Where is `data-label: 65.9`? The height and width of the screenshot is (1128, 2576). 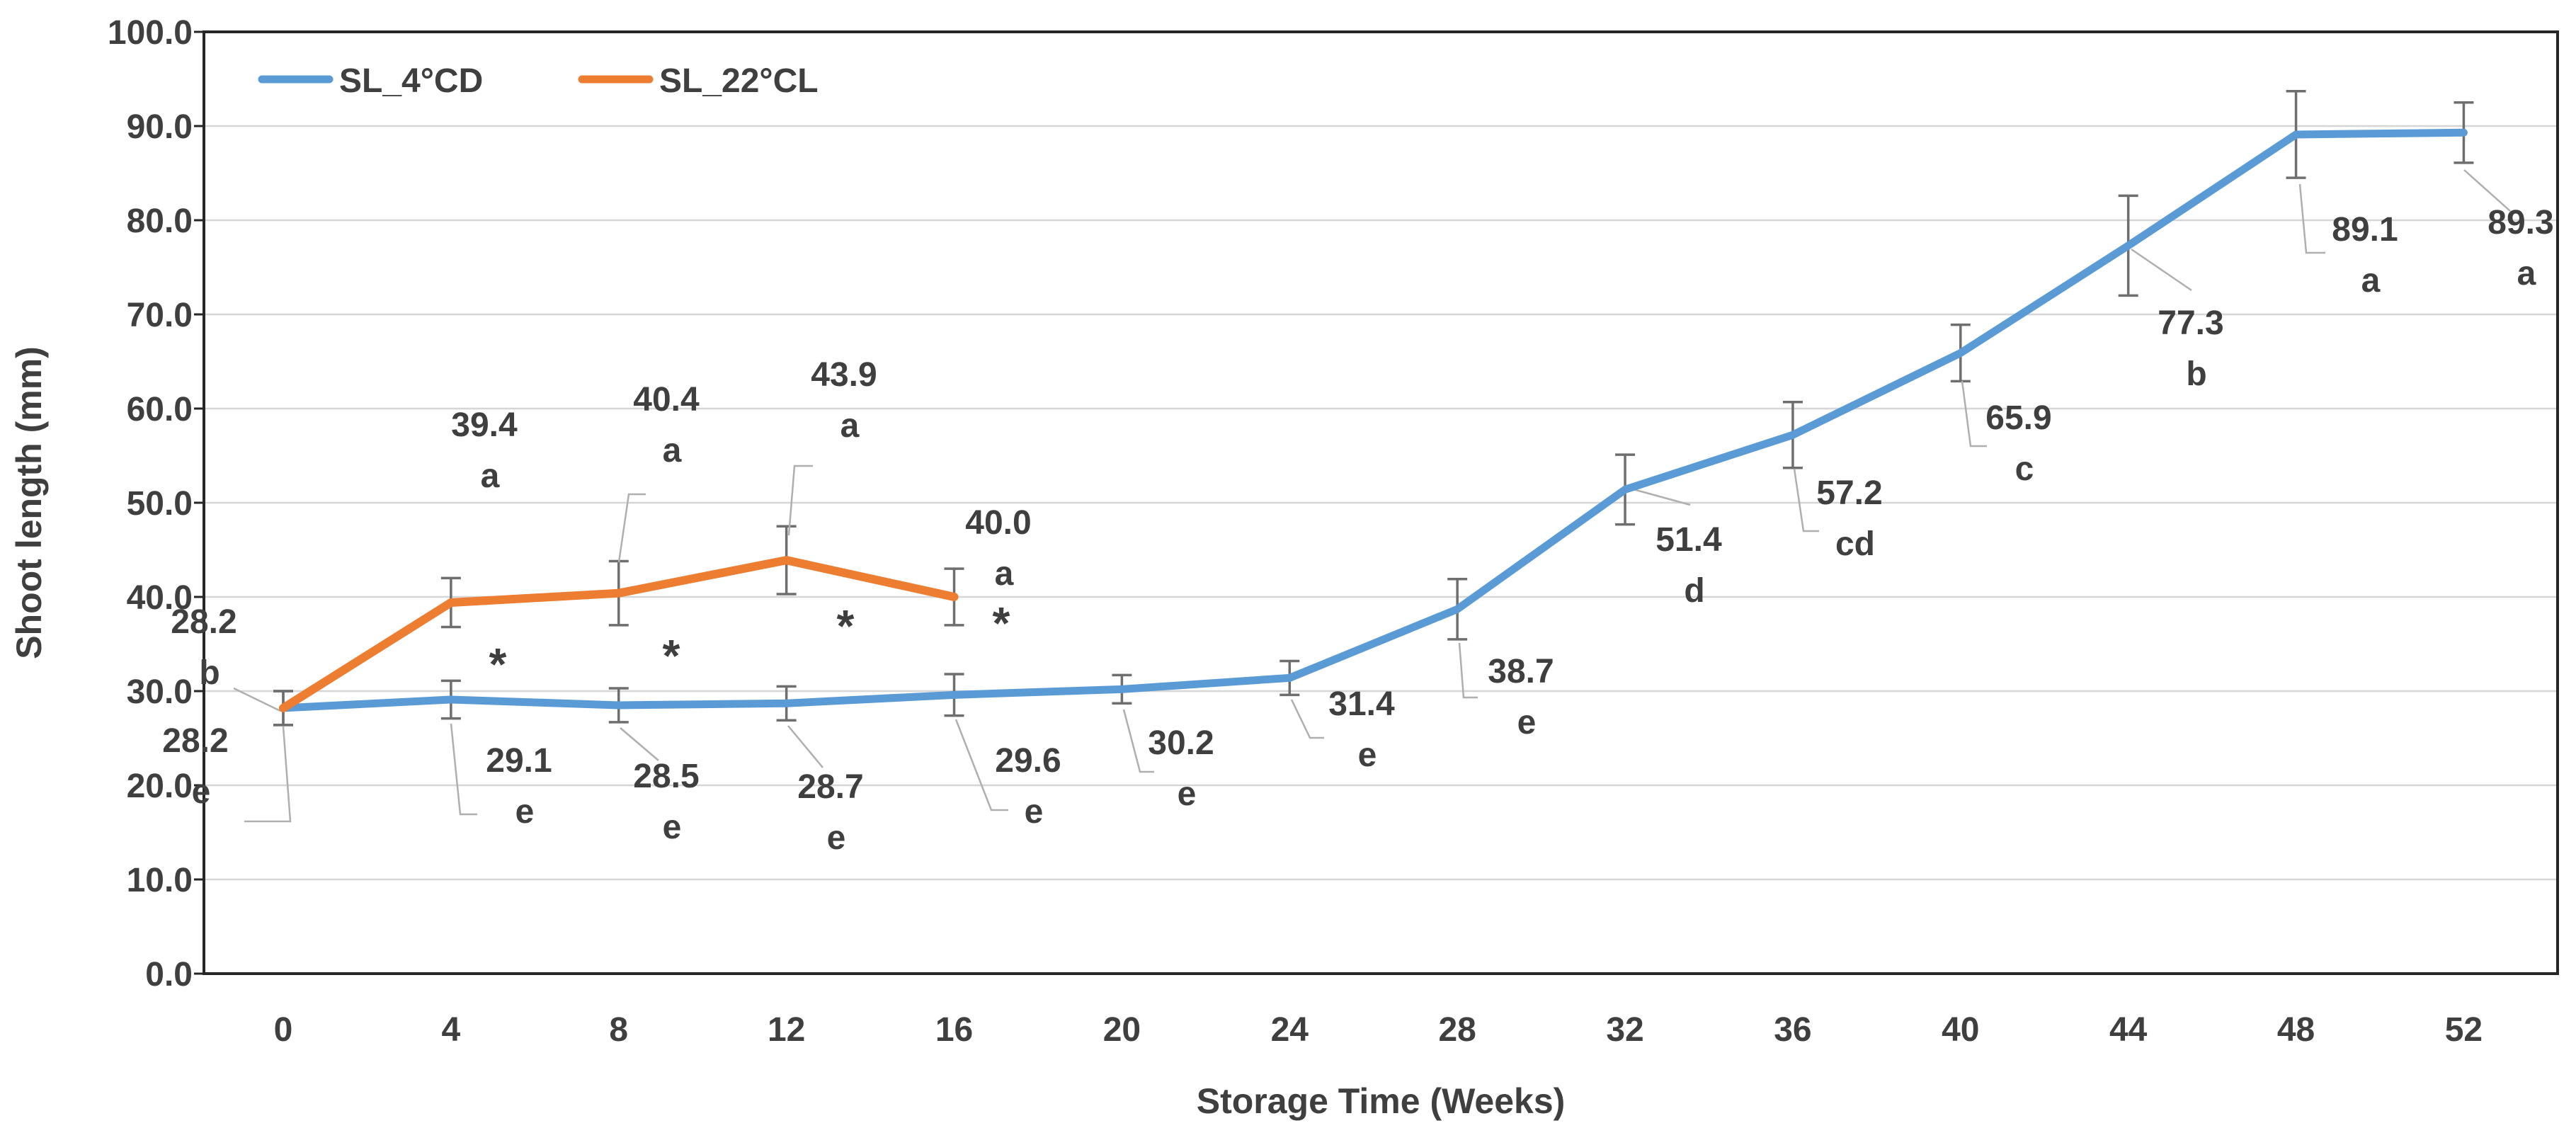
data-label: 65.9 is located at coordinates (2018, 418).